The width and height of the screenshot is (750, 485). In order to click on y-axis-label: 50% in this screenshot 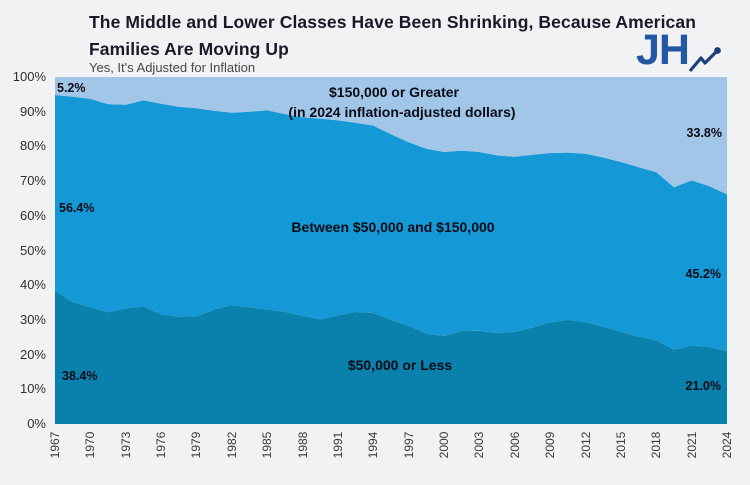, I will do `click(32, 250)`.